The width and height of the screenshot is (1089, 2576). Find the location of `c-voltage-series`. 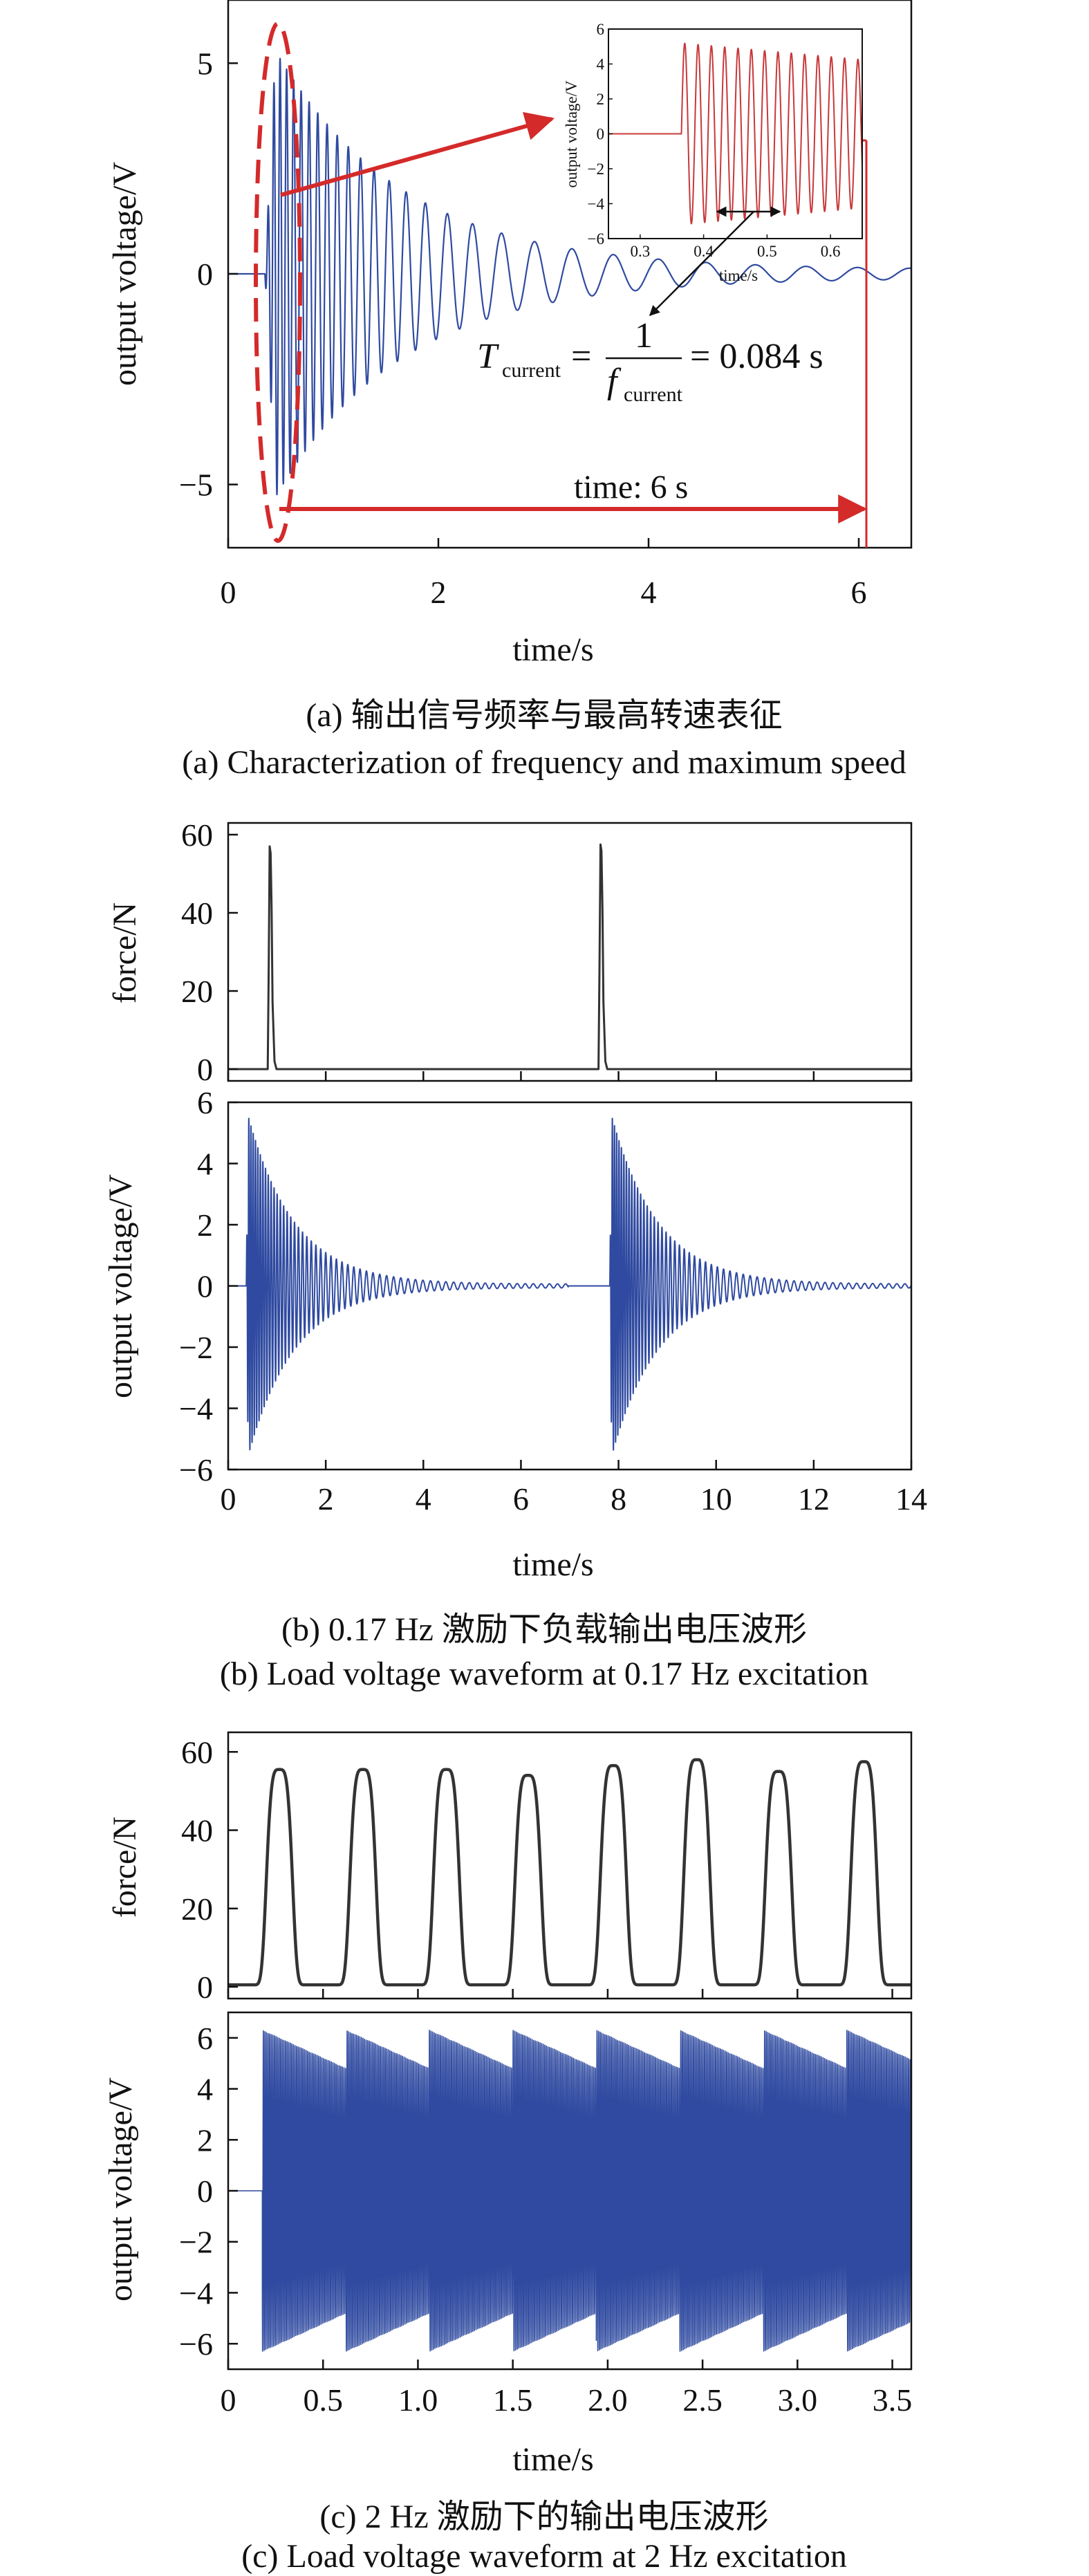

c-voltage-series is located at coordinates (569, 2191).